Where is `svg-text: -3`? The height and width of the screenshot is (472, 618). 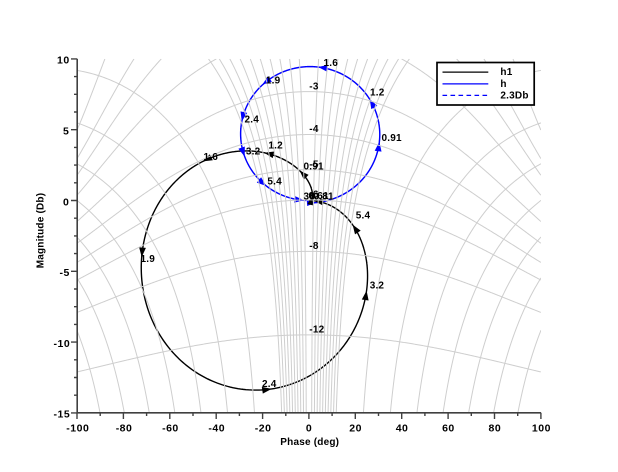 svg-text: -3 is located at coordinates (314, 86).